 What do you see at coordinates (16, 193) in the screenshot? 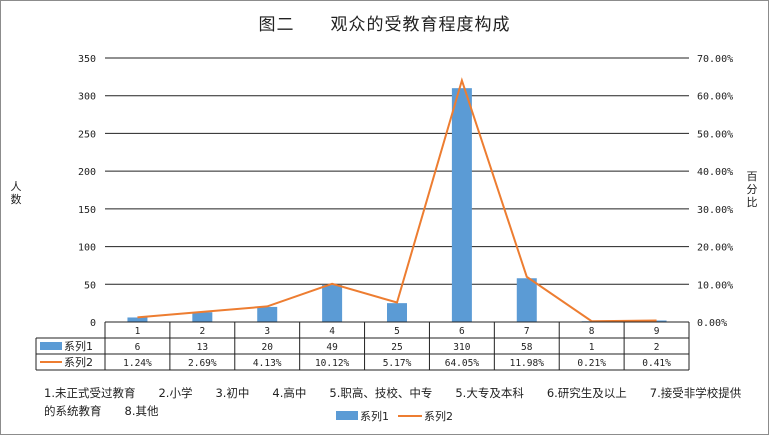
I see `y-axis-label: 人数` at bounding box center [16, 193].